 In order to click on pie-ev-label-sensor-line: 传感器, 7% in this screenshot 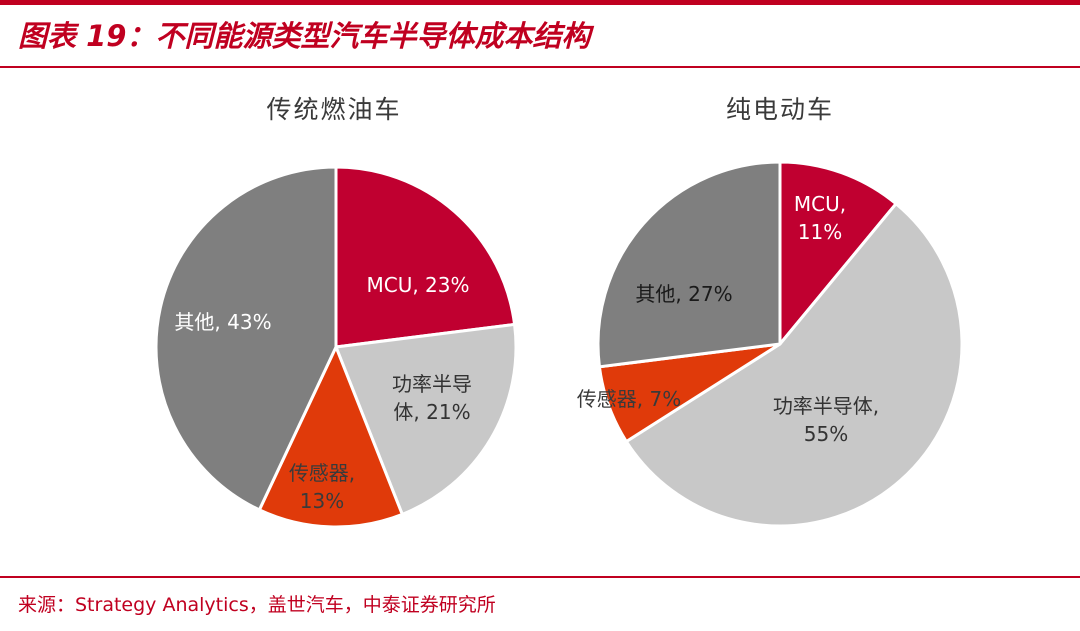, I will do `click(629, 399)`.